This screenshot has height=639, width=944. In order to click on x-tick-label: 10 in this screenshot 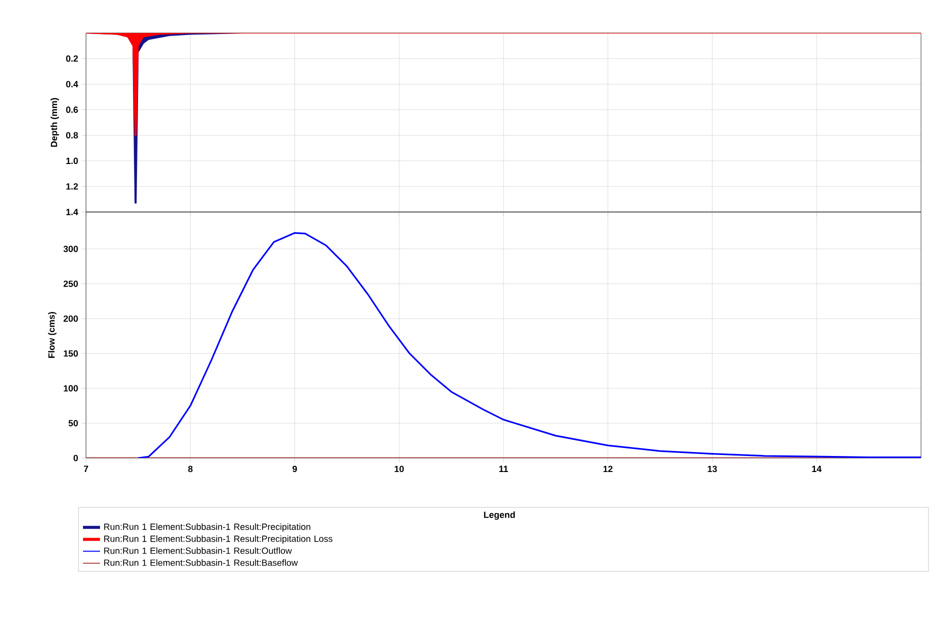, I will do `click(399, 469)`.